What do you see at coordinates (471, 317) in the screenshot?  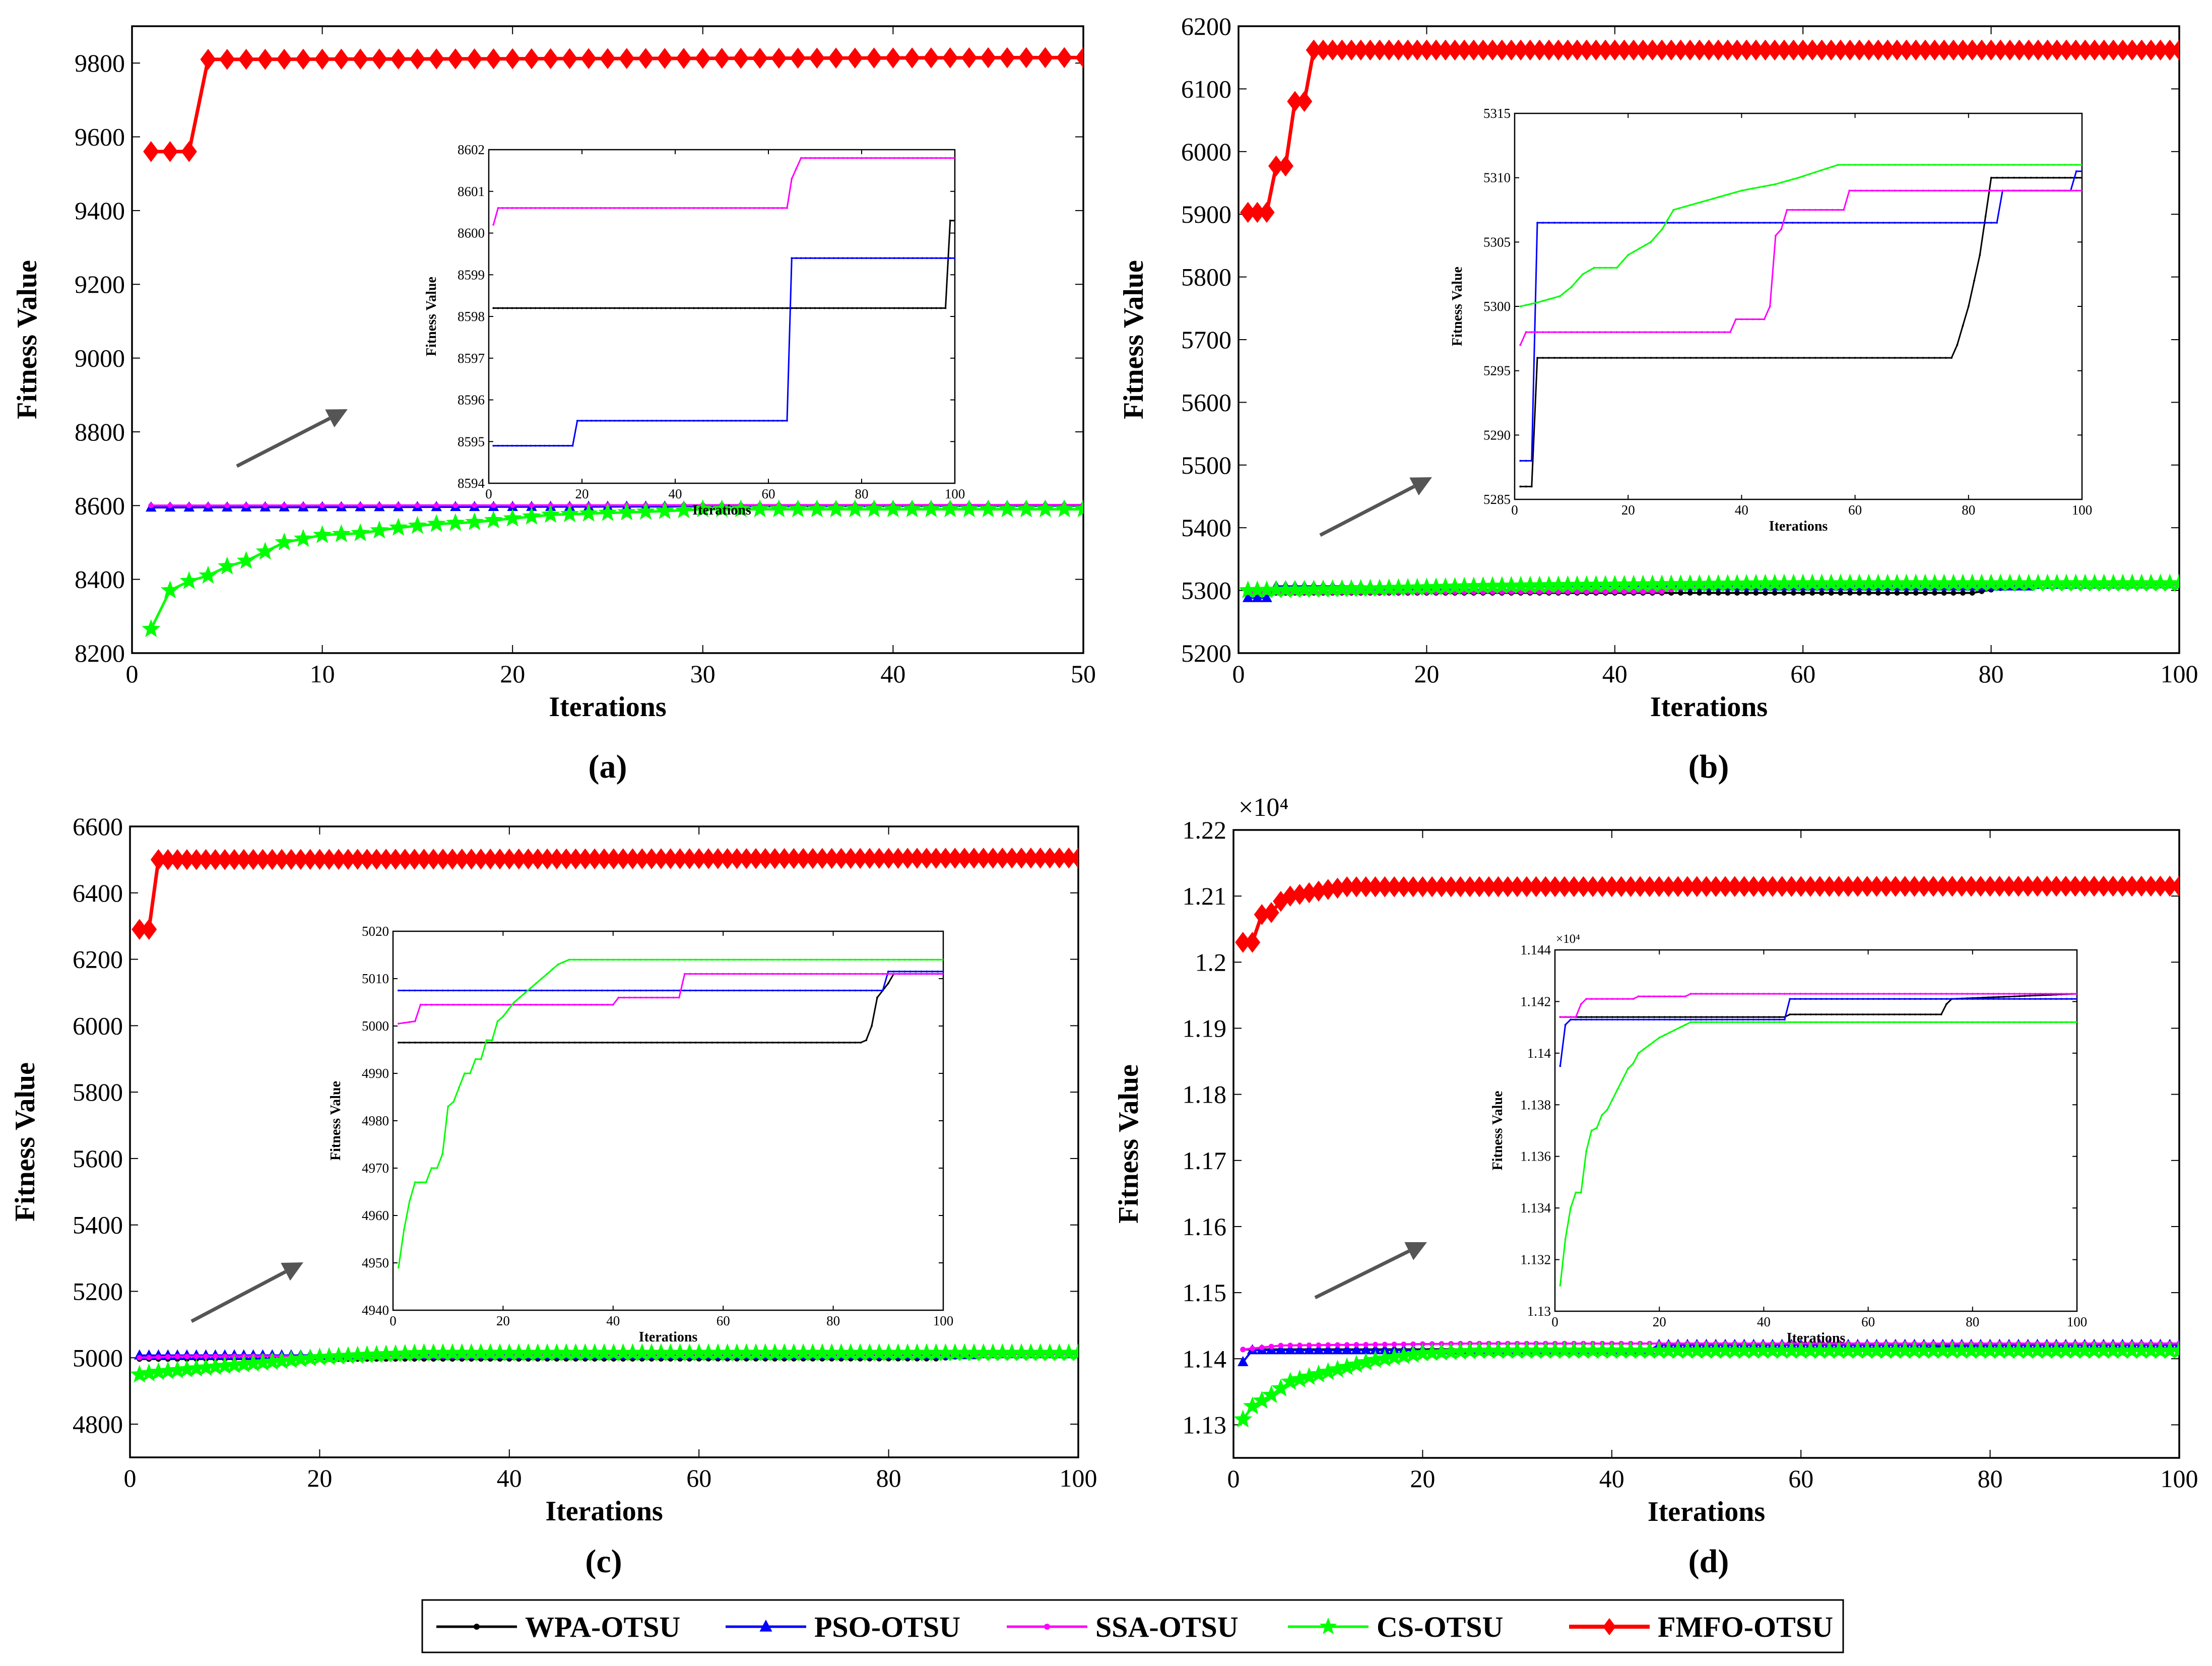 I see `inset-y-tick-label: 8598` at bounding box center [471, 317].